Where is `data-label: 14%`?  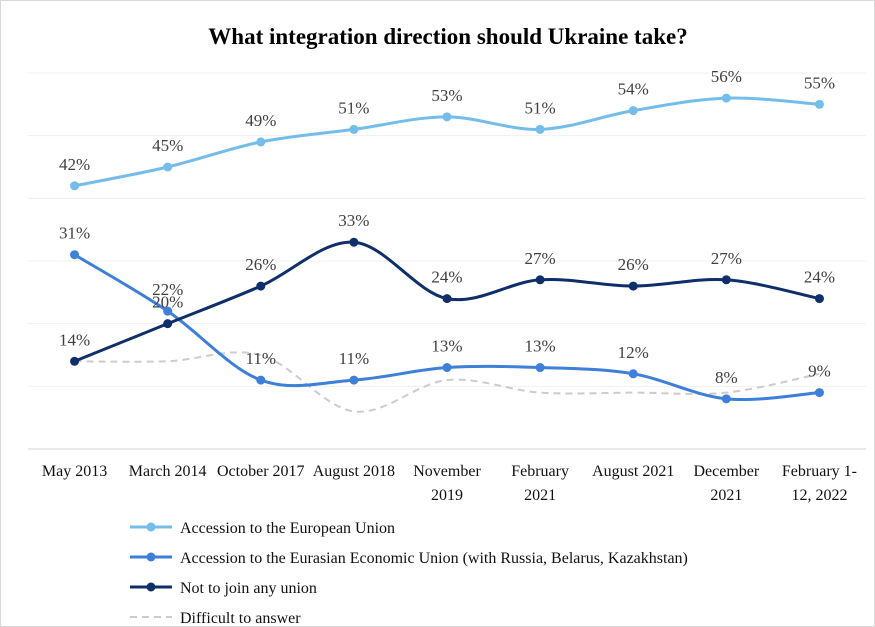 data-label: 14% is located at coordinates (74, 339).